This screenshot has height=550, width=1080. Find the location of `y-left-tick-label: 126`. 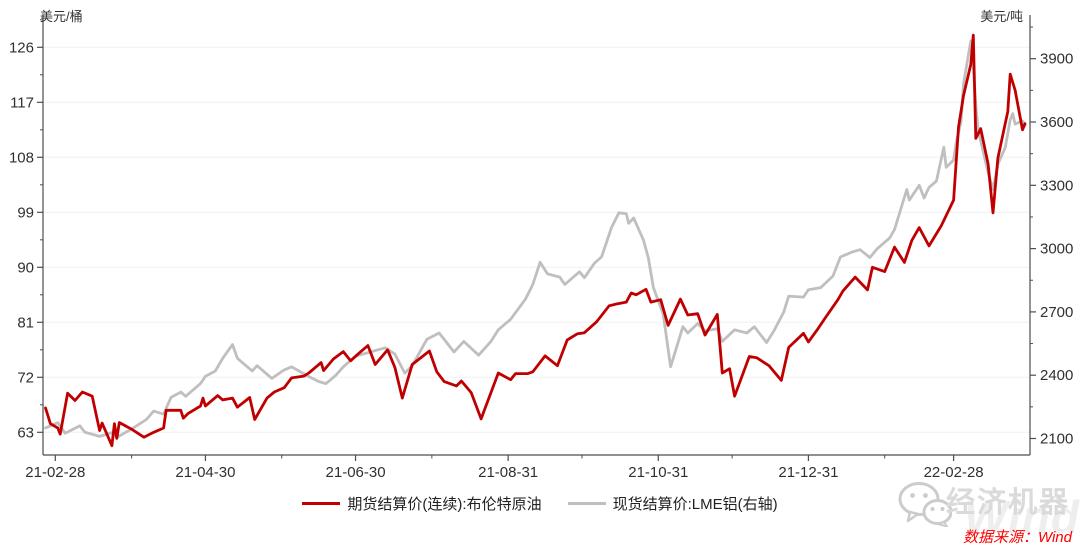

y-left-tick-label: 126 is located at coordinates (21, 47).